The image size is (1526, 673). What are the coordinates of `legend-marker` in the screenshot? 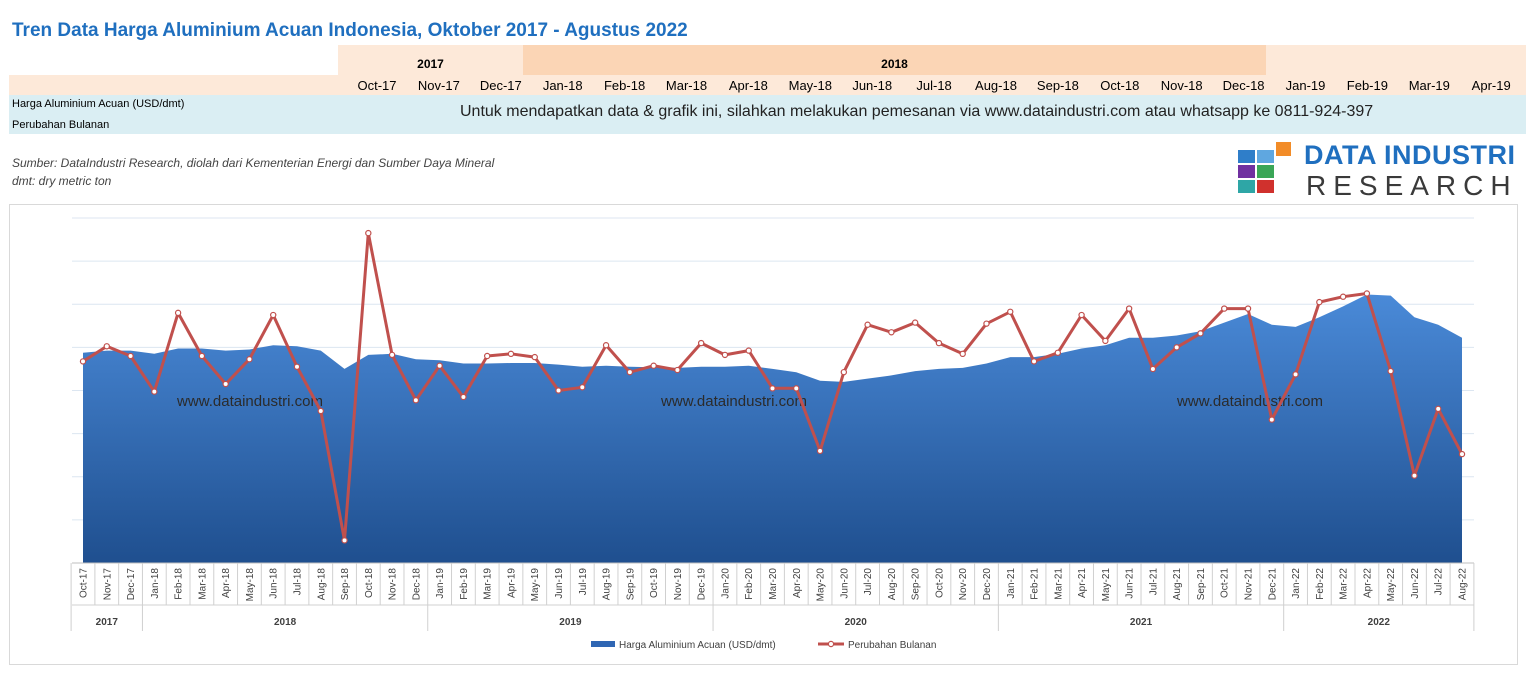 It's located at (831, 644).